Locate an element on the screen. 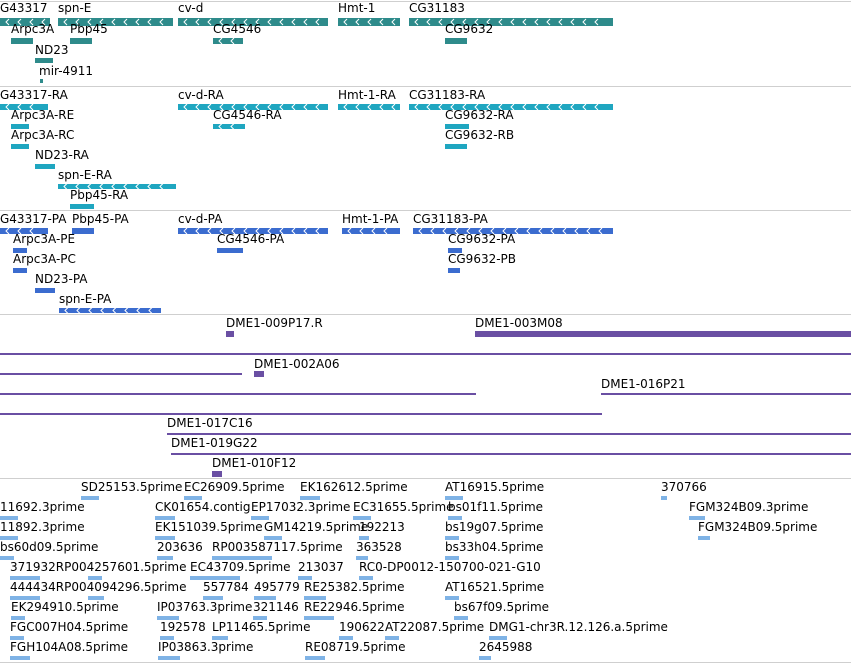 Image resolution: width=851 pixels, height=663 pixels. feature-ests: SD25153.5prime is located at coordinates (131, 490).